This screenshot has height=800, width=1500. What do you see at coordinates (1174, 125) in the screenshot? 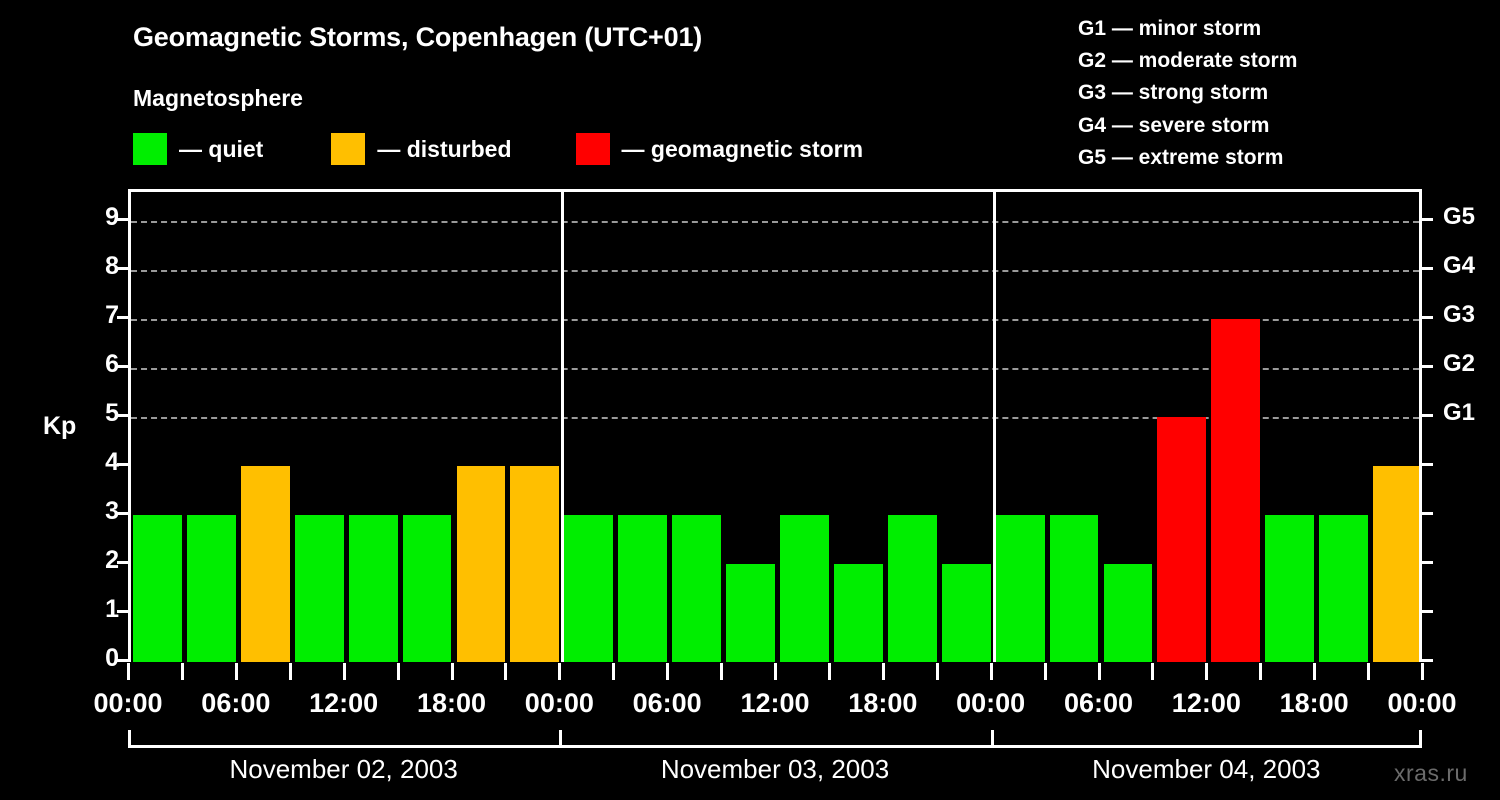
I see `gscale-row-g4: G4 — severe storm` at bounding box center [1174, 125].